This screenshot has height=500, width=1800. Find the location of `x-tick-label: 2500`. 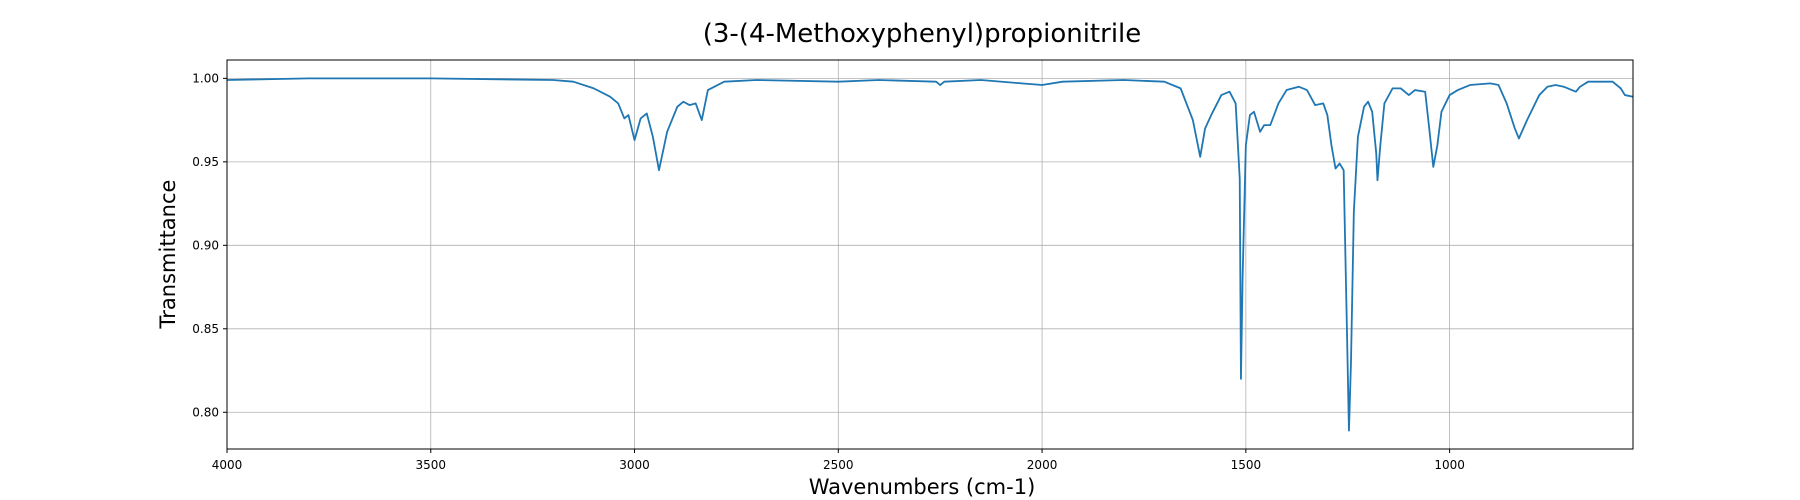

x-tick-label: 2500 is located at coordinates (838, 465).